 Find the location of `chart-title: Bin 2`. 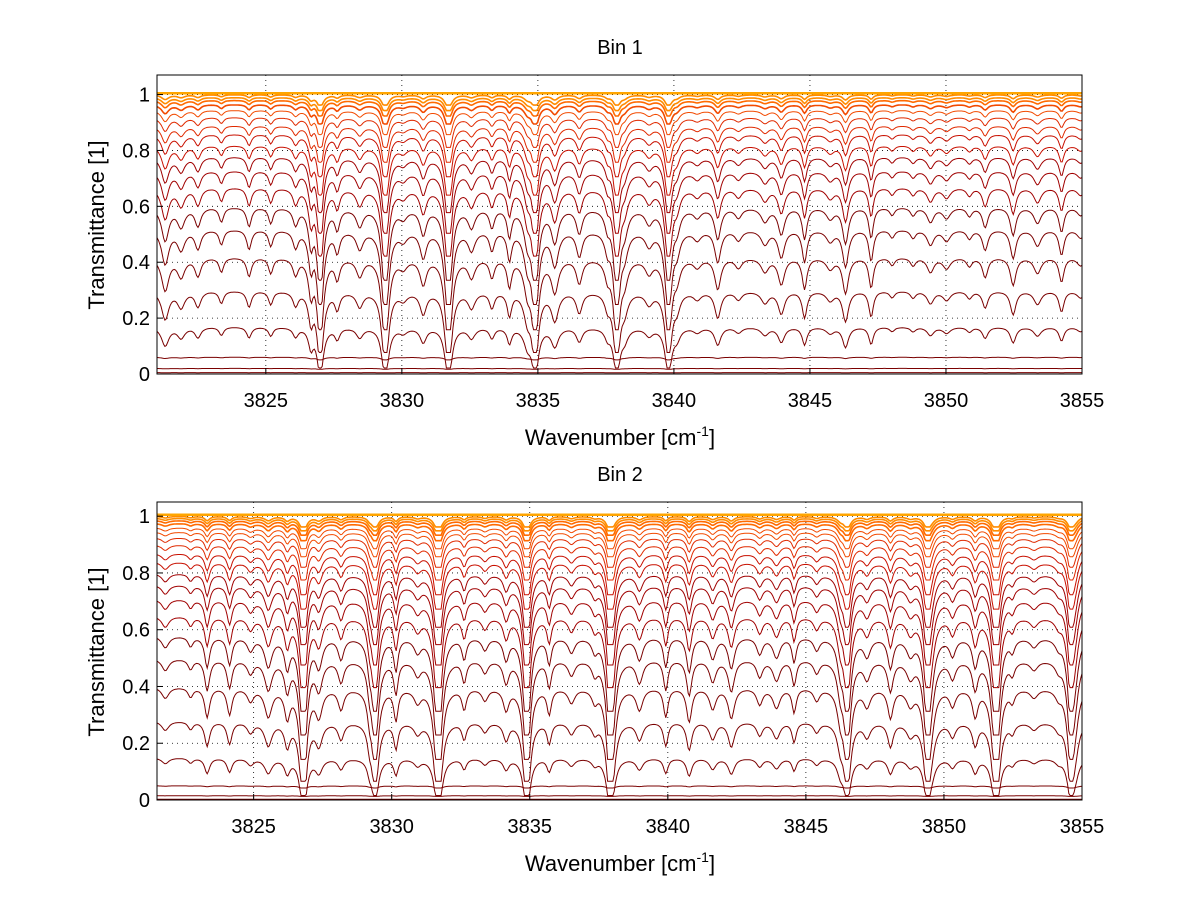

chart-title: Bin 2 is located at coordinates (620, 475).